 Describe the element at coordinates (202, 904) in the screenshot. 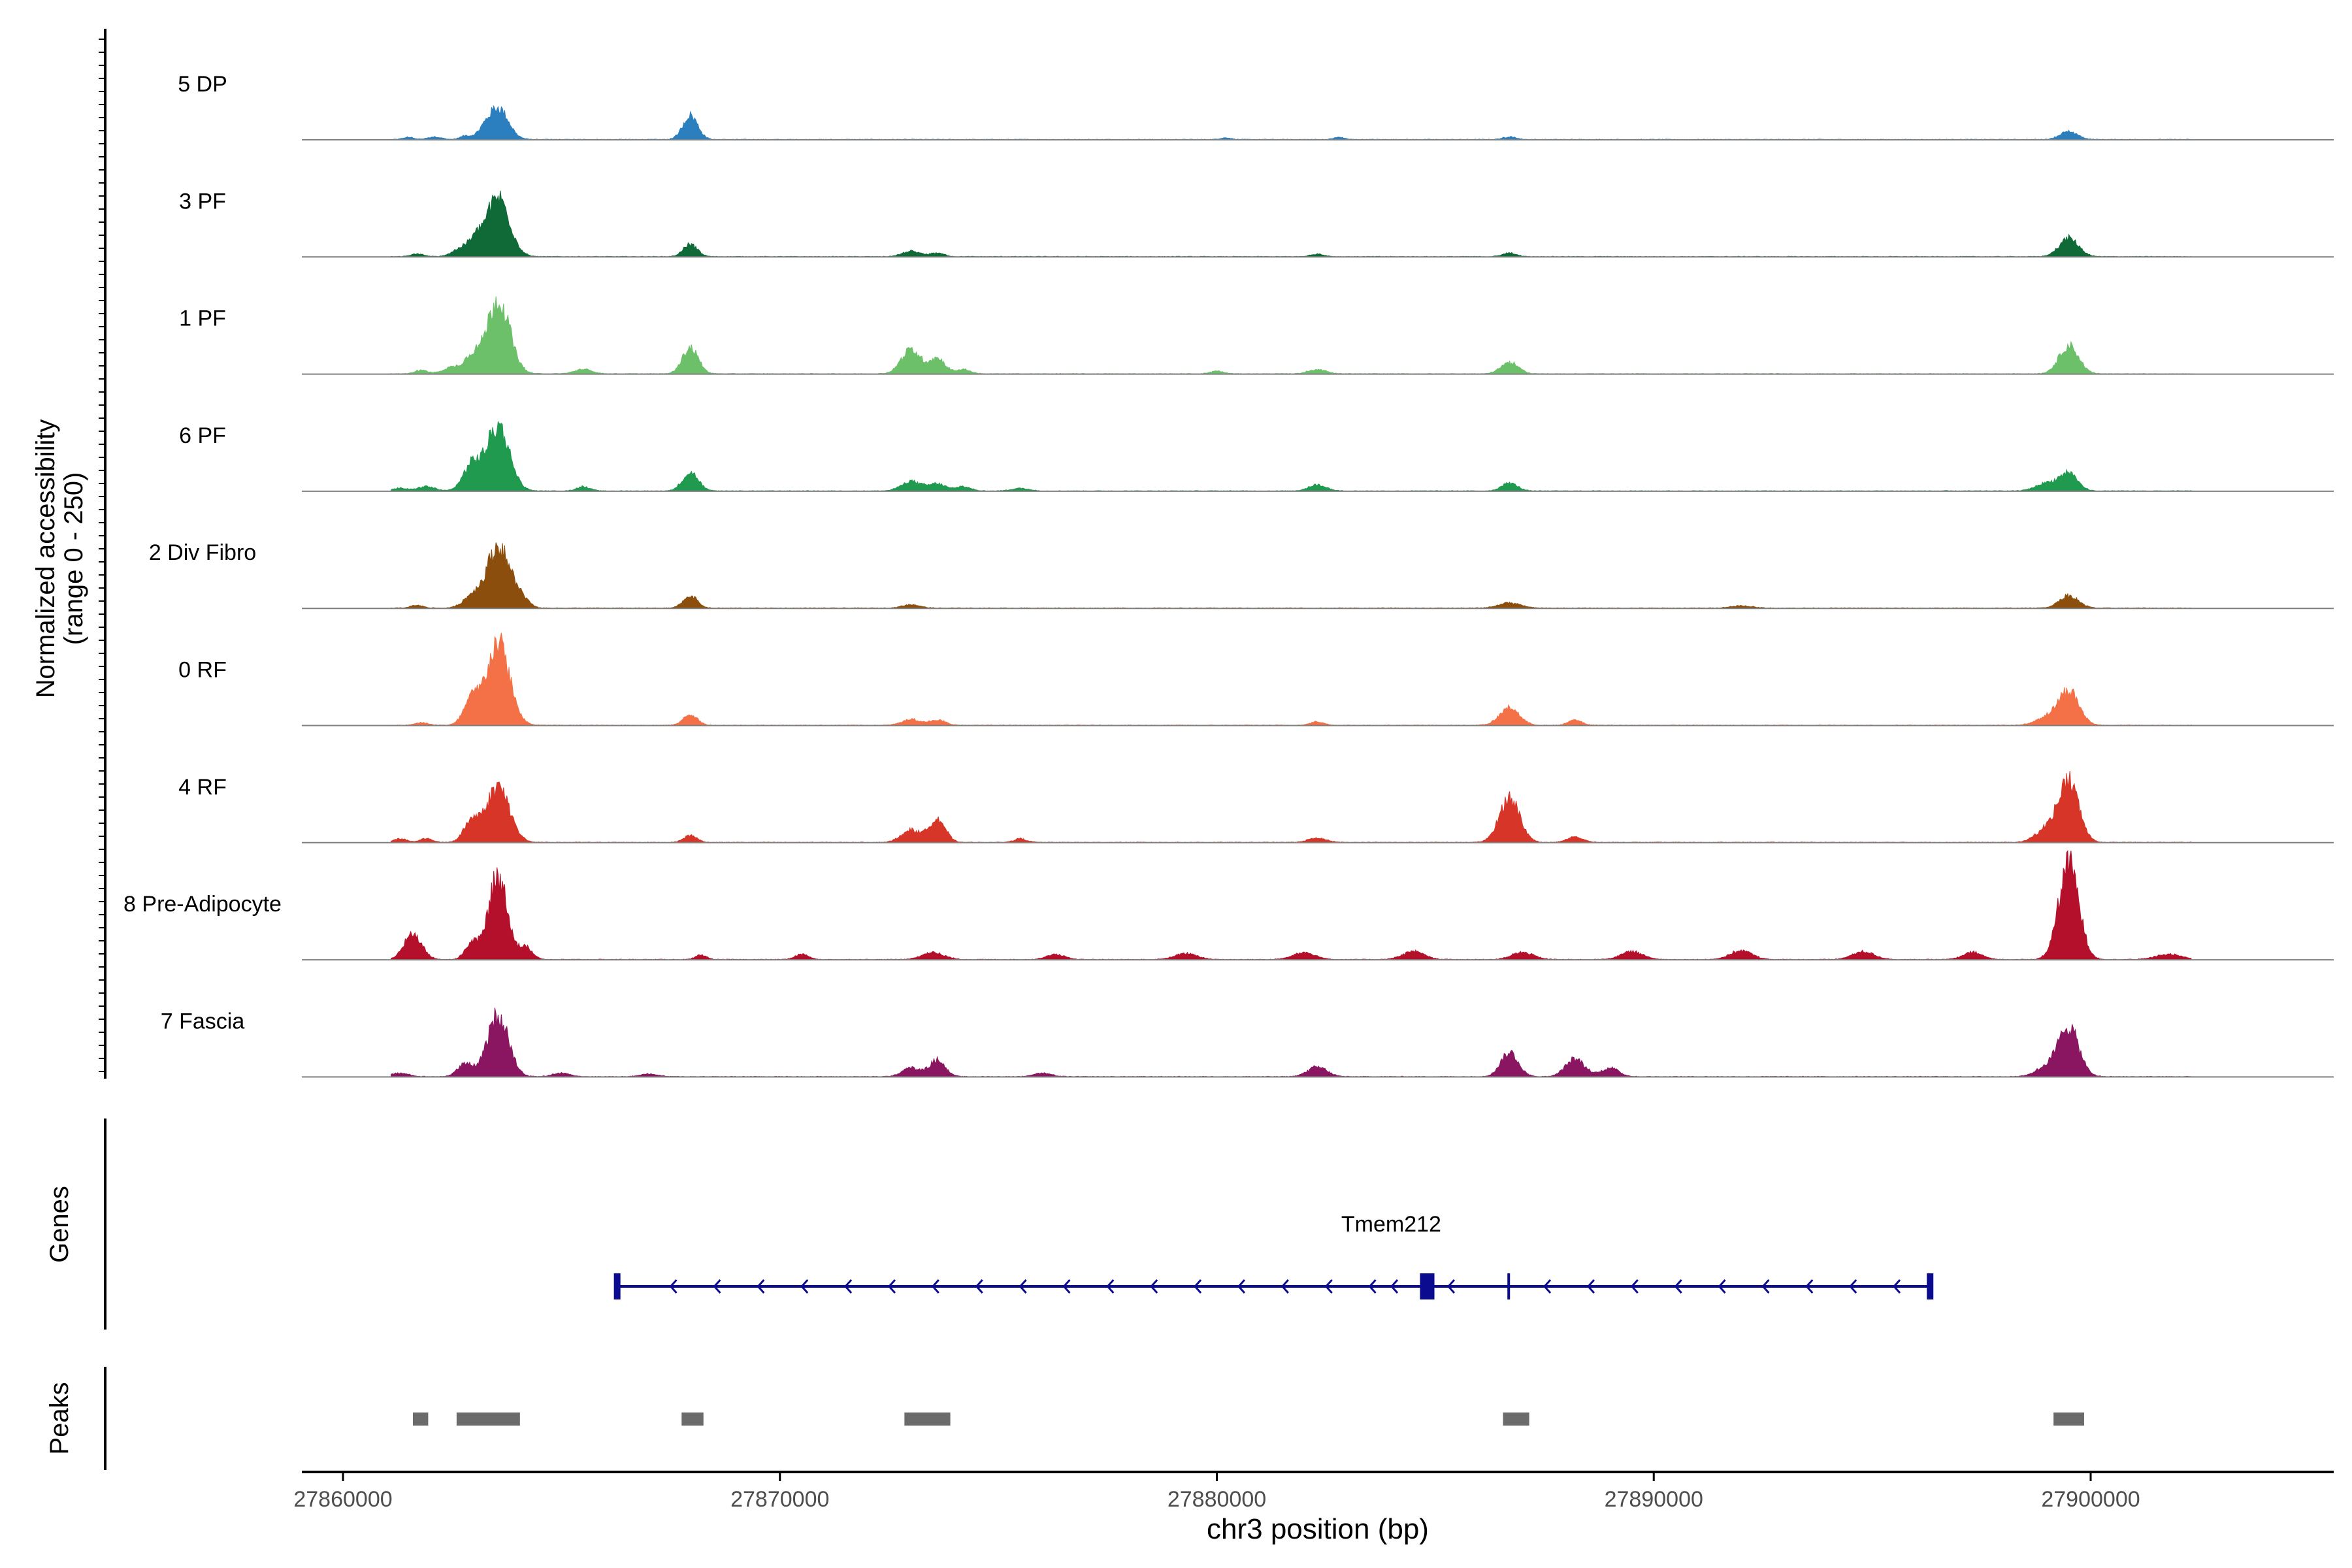

I see `track-label-7: 8 Pre-Adipocyte` at that location.